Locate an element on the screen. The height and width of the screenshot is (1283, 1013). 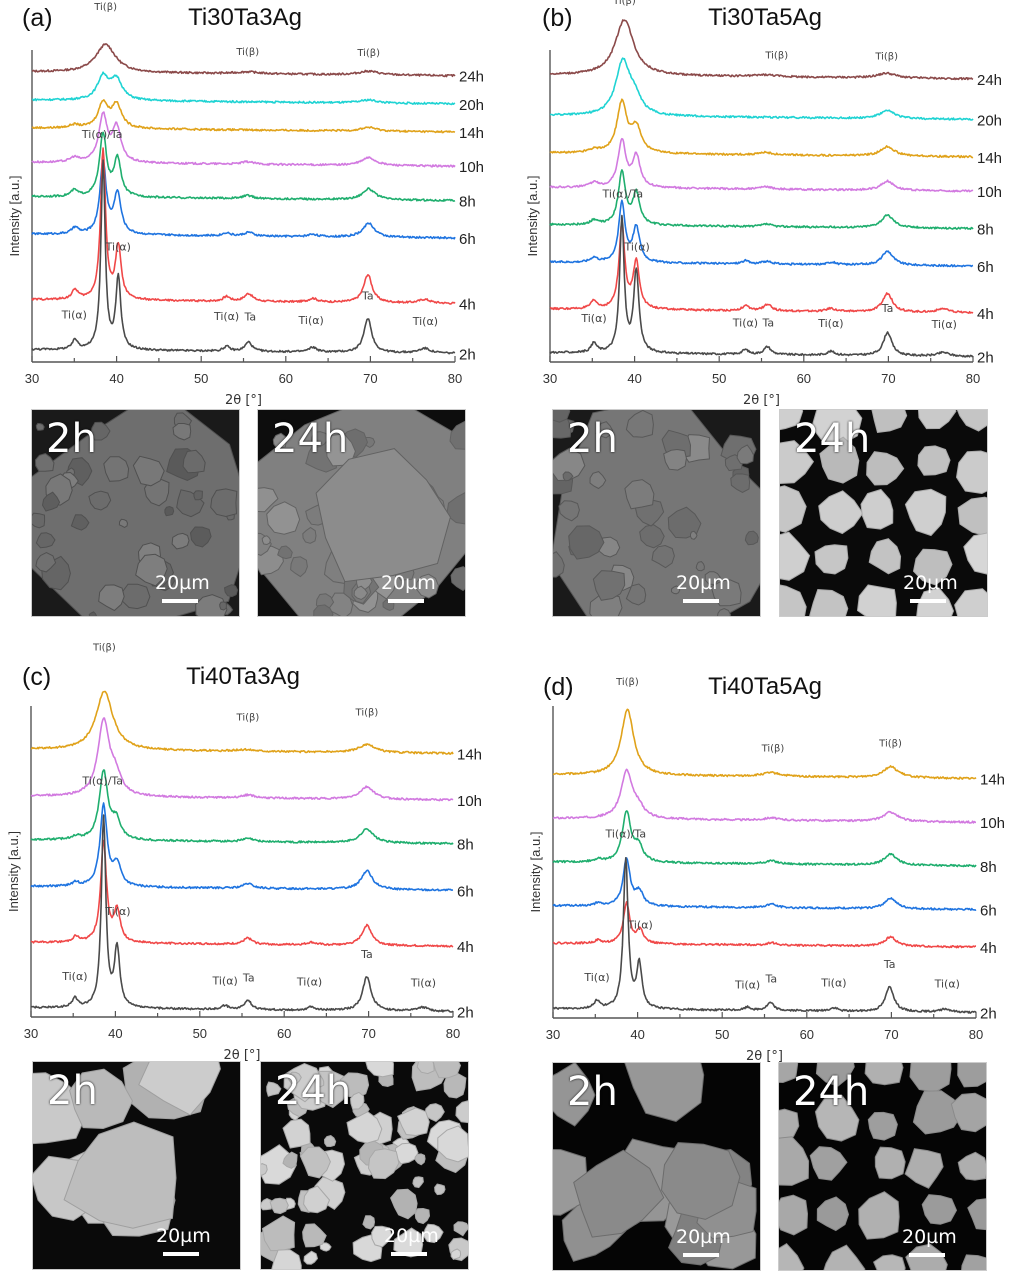
x-tick-label: 80 is located at coordinates (976, 1034).